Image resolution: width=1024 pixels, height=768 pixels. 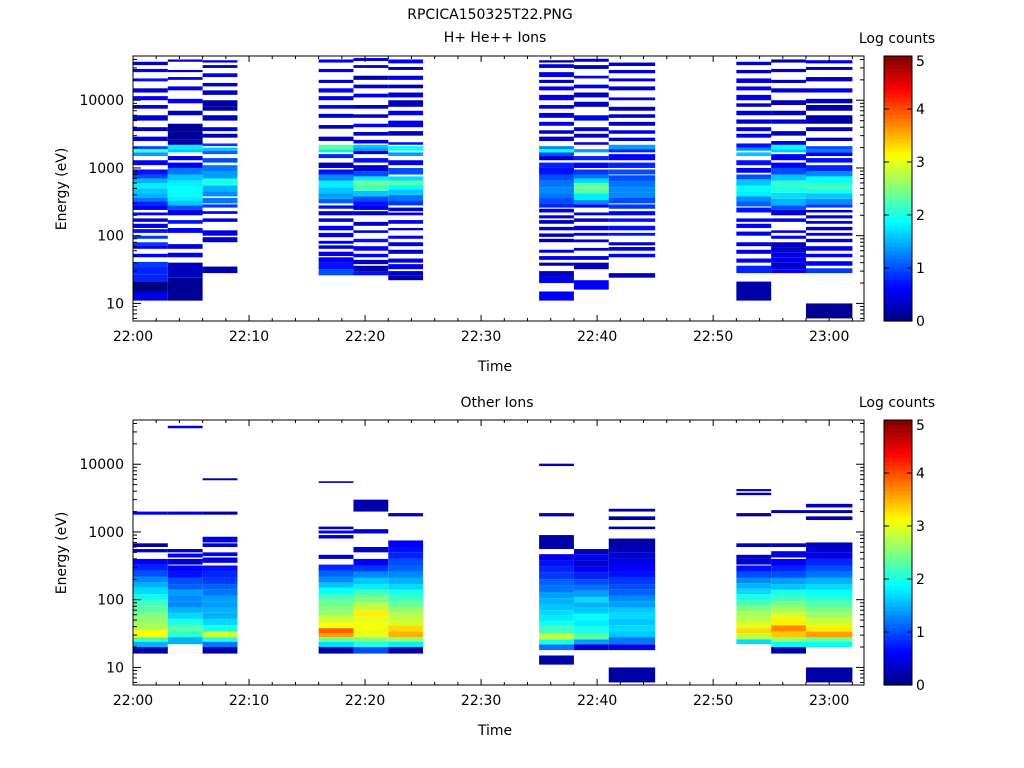 I want to click on y-tick-label: 100, so click(x=110, y=601).